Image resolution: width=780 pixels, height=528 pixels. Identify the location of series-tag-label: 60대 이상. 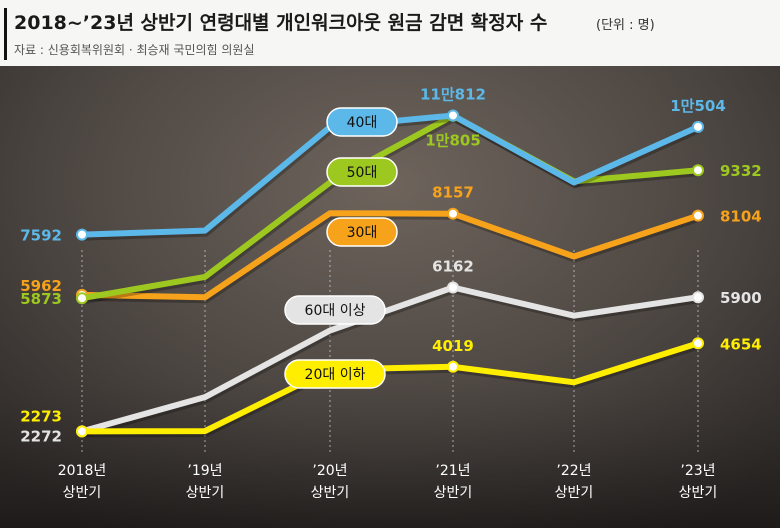
(335, 311).